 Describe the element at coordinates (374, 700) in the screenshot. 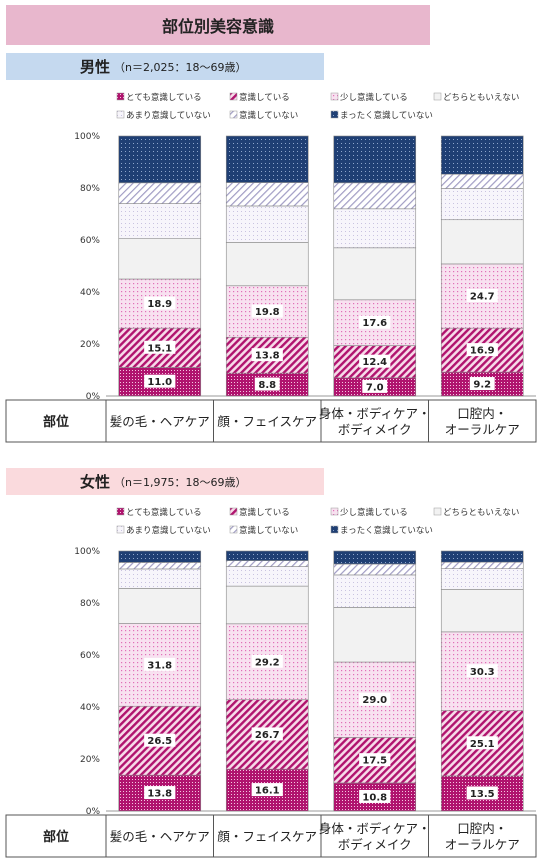

I see `data-label: 29.0` at that location.